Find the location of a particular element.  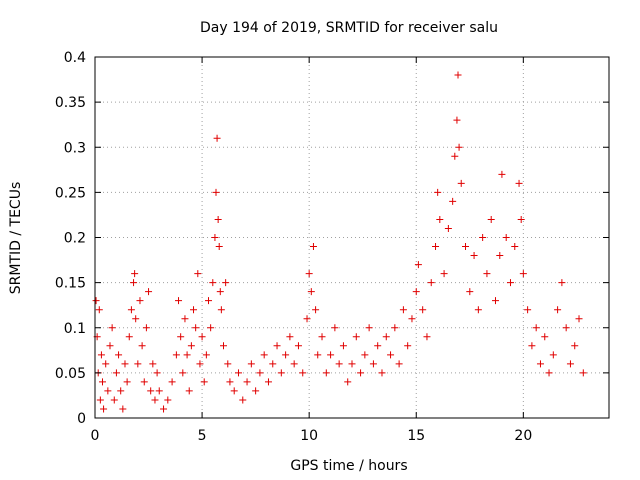

x-tick-label: 5 is located at coordinates (202, 436).